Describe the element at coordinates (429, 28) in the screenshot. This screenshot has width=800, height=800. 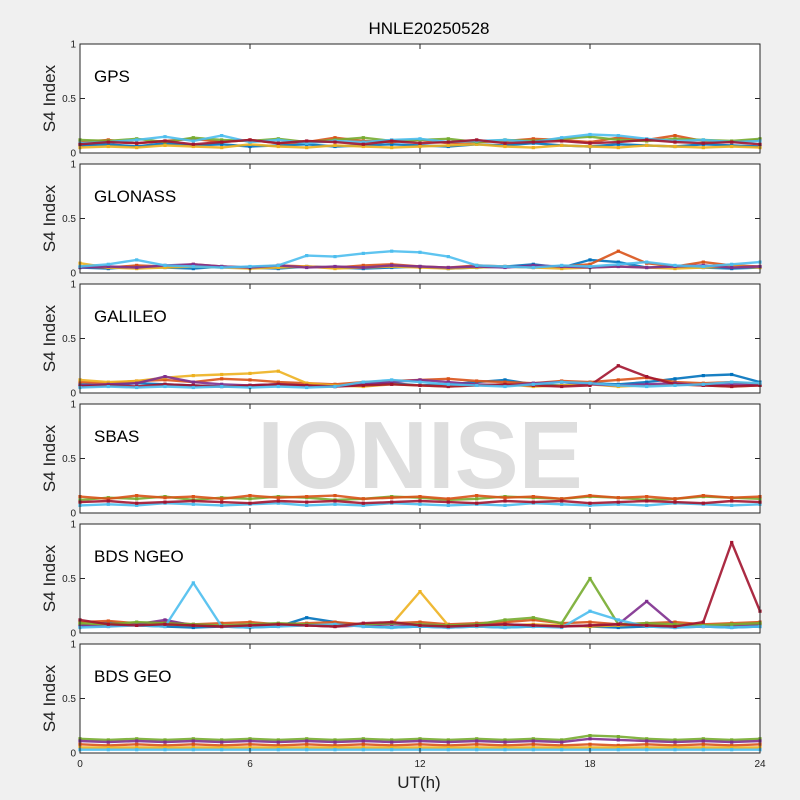
I see `figure-title: HNLE20250528` at that location.